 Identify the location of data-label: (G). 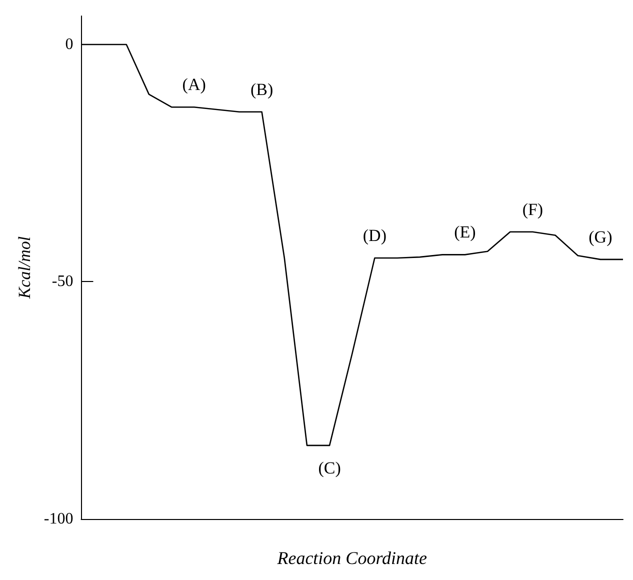
(600, 236).